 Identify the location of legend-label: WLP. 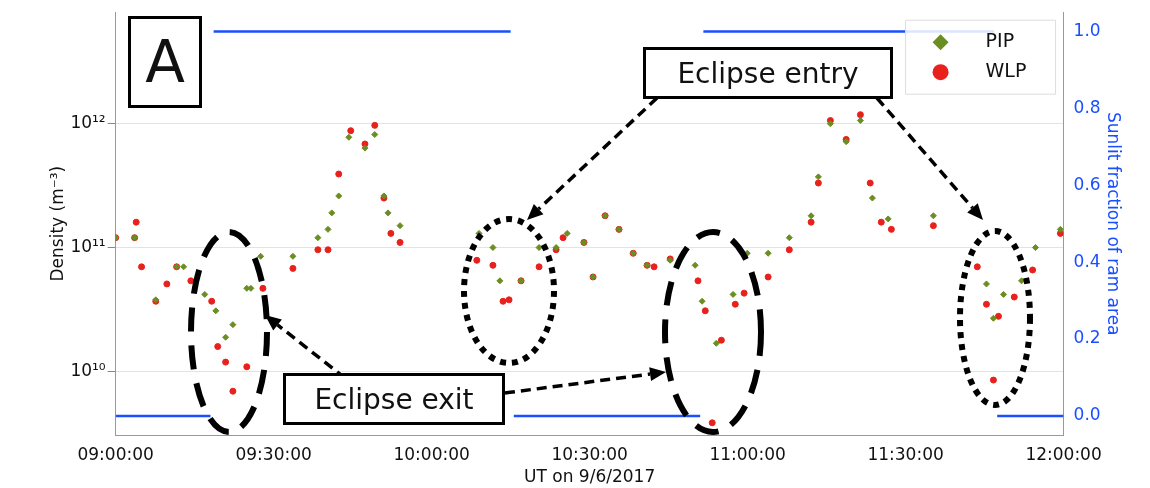
(1006, 70).